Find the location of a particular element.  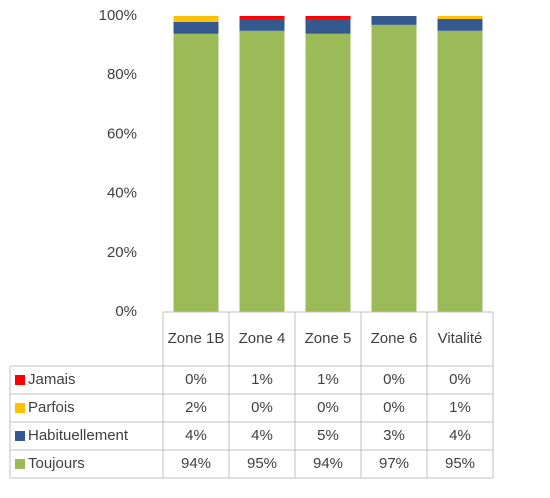

y-tick-label: 60% is located at coordinates (122, 133).